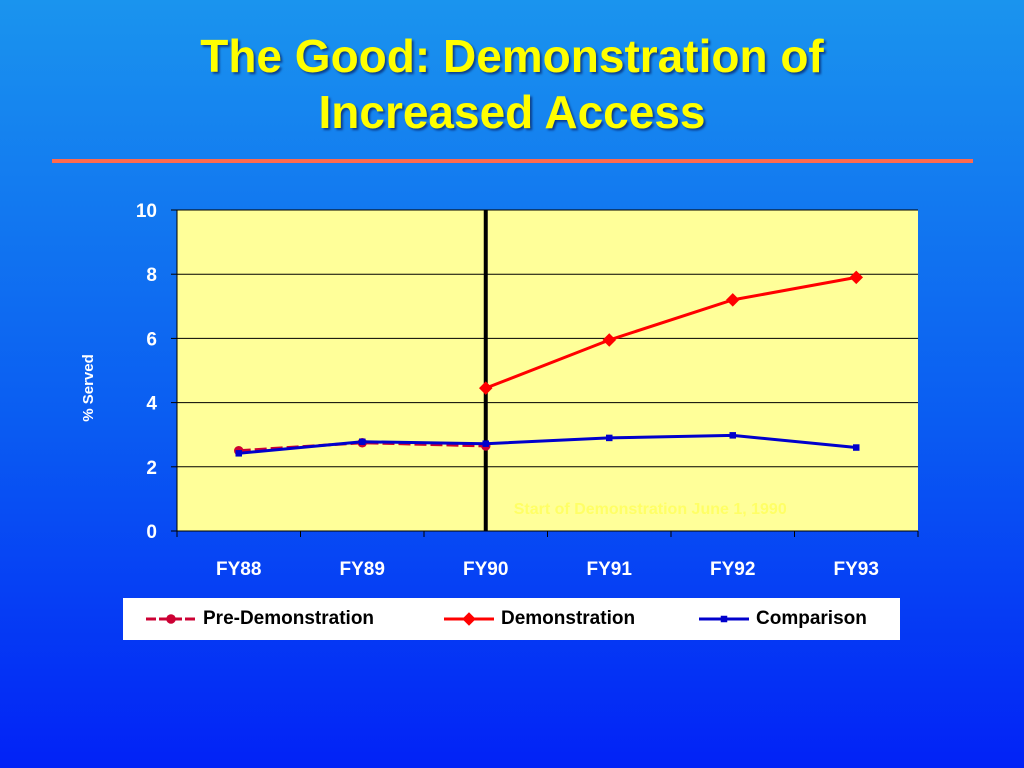 The image size is (1024, 768). I want to click on x-tick-label: FY88, so click(238, 569).